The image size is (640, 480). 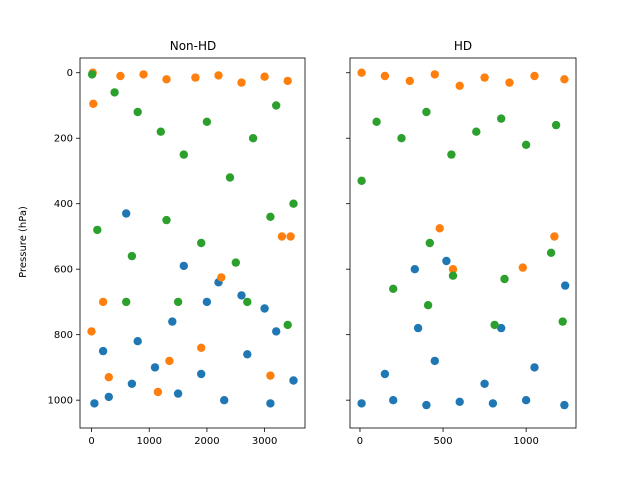 What do you see at coordinates (463, 46) in the screenshot?
I see `hd-title: HD` at bounding box center [463, 46].